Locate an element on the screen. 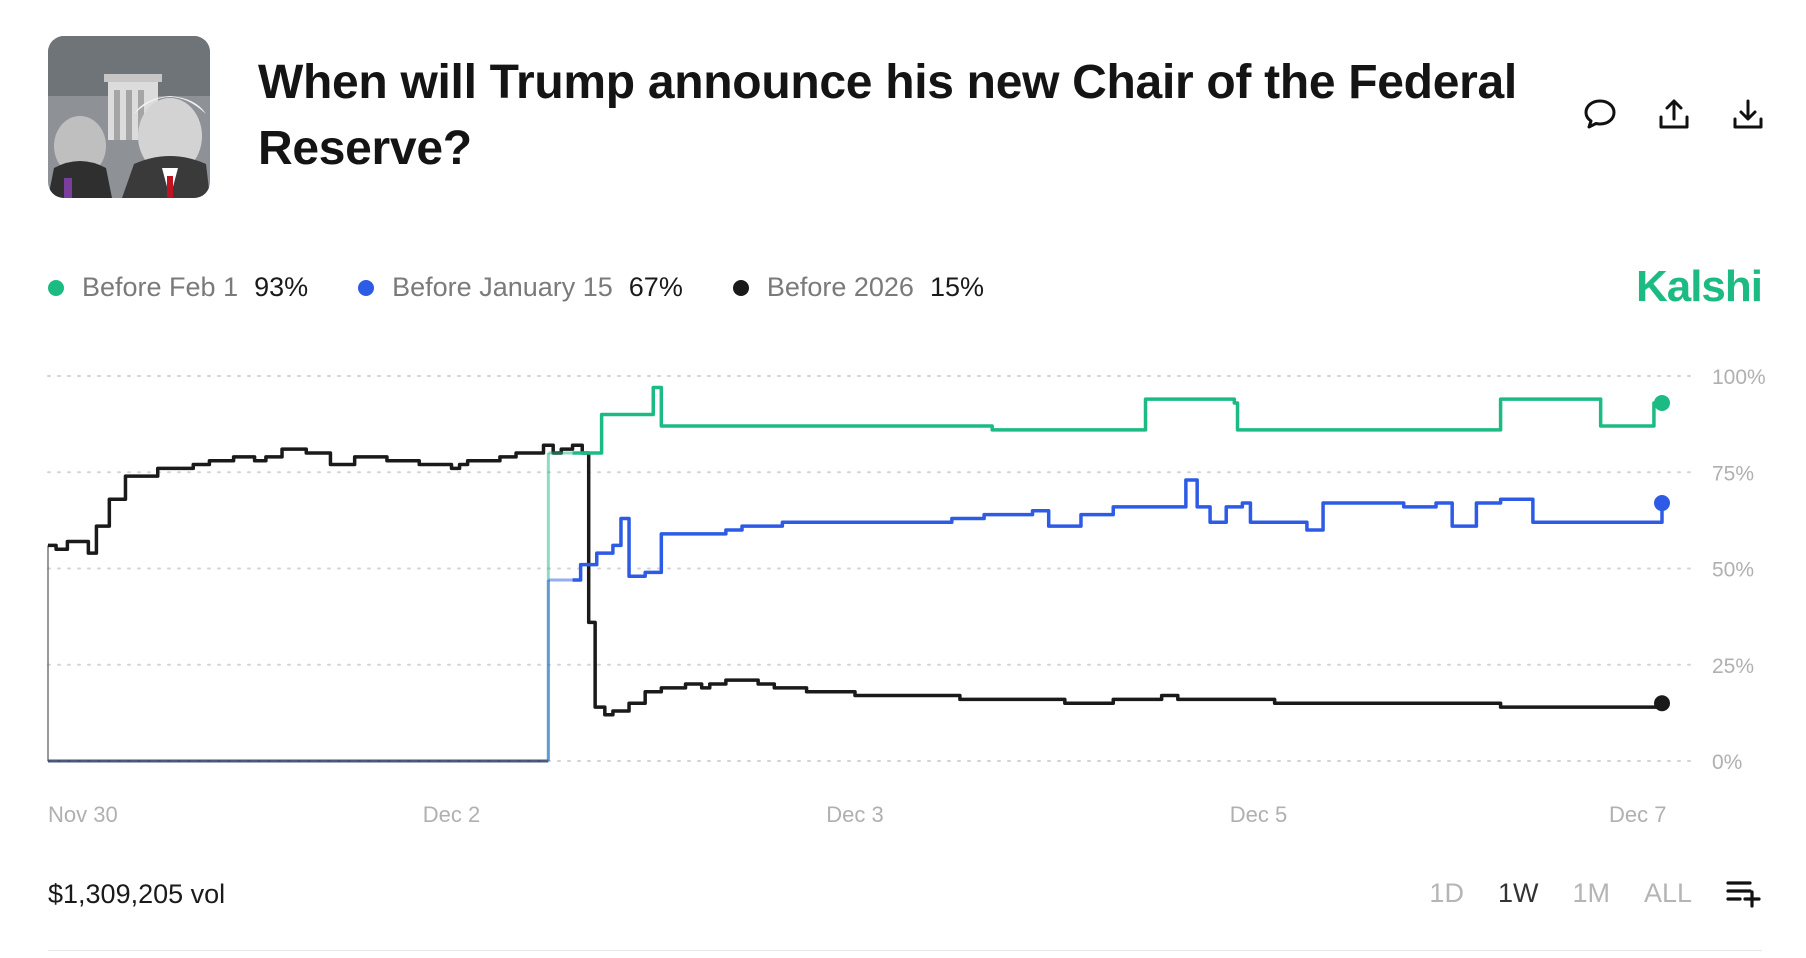 Image resolution: width=1806 pixels, height=958 pixels. range-1m: 1M is located at coordinates (1591, 892).